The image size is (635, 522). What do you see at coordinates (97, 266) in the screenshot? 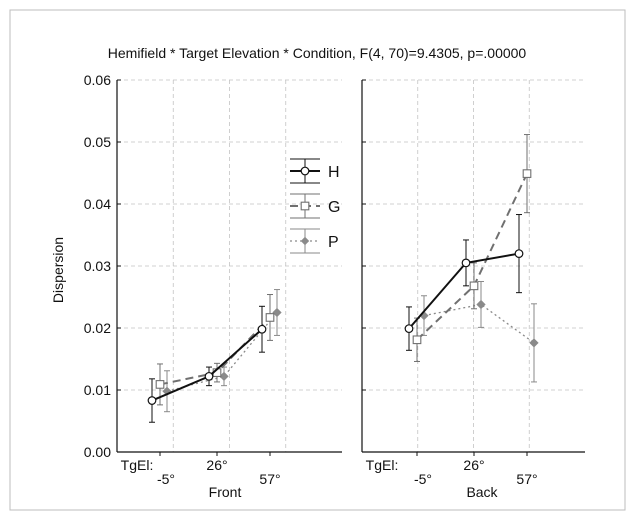
I see `y-tick-label: 0.03` at bounding box center [97, 266].